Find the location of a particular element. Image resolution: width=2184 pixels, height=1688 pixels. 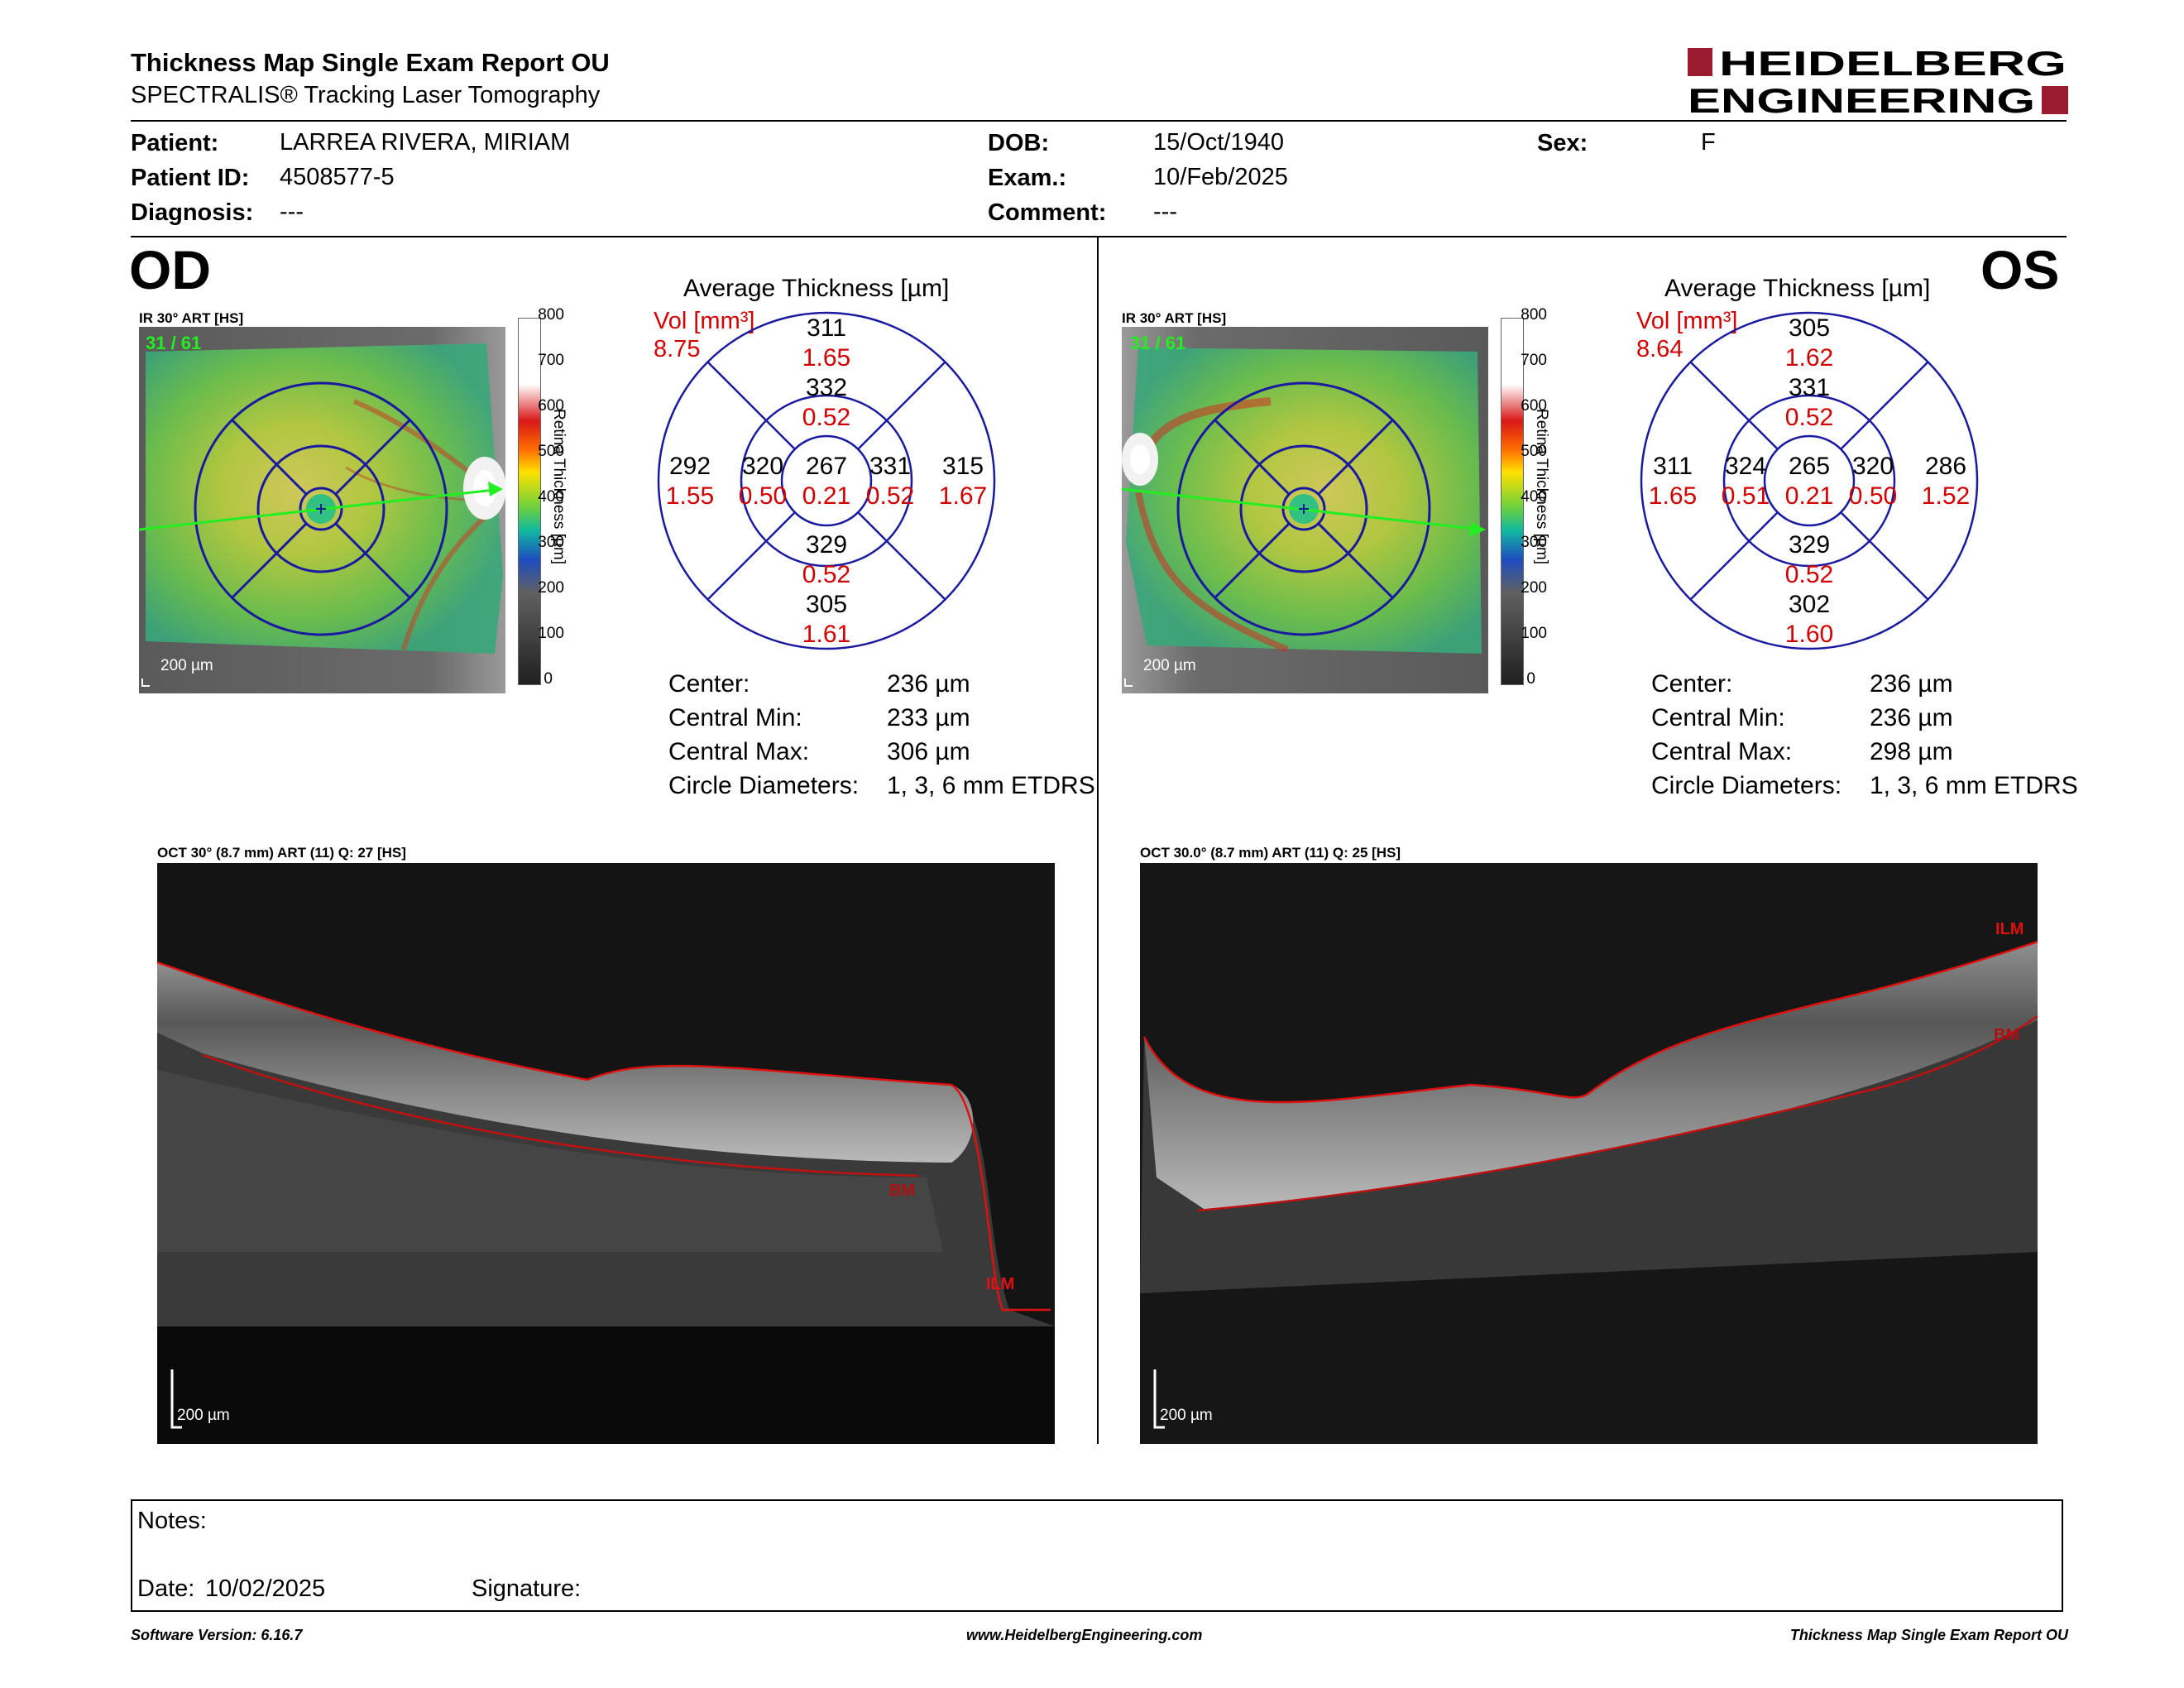

patient-name: LARREA RIVERA, MIRIAM is located at coordinates (425, 142).